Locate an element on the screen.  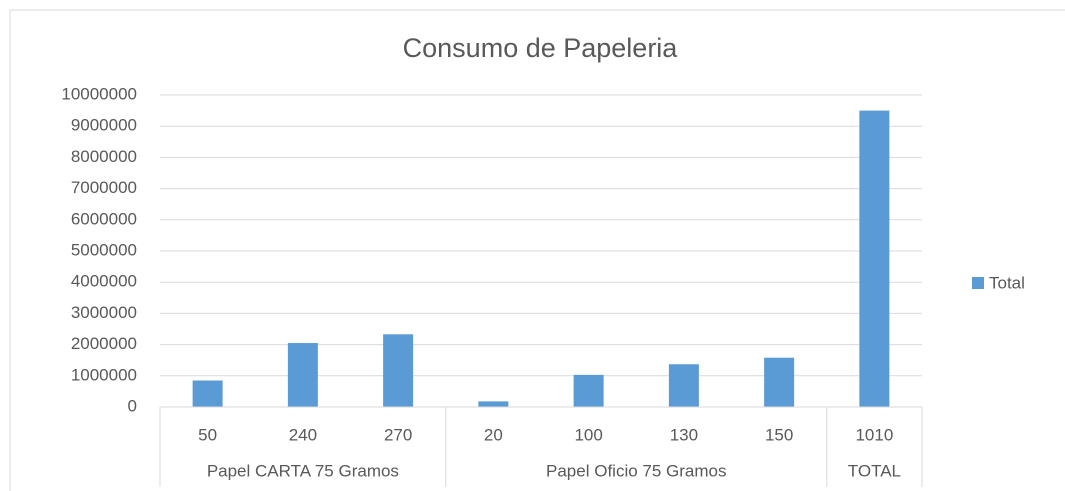
y-tick-label: 9000000 is located at coordinates (104, 125).